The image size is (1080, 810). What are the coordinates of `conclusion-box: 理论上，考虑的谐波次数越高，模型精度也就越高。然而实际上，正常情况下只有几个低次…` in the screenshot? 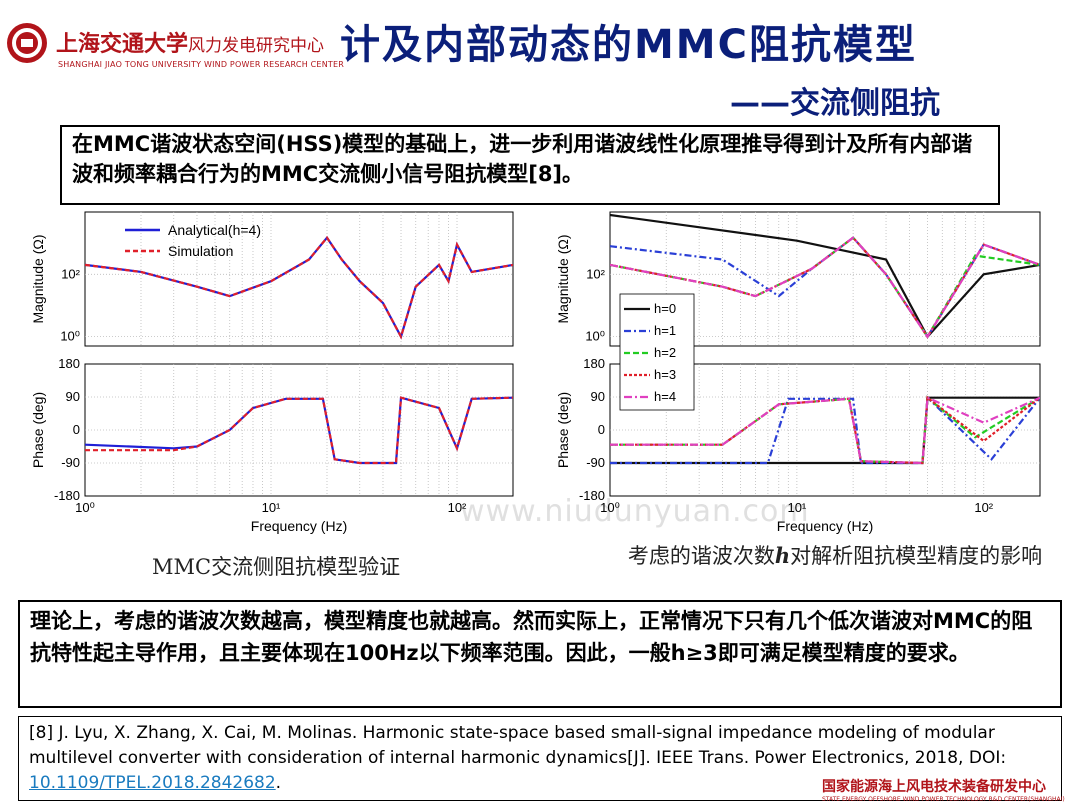 It's located at (540, 654).